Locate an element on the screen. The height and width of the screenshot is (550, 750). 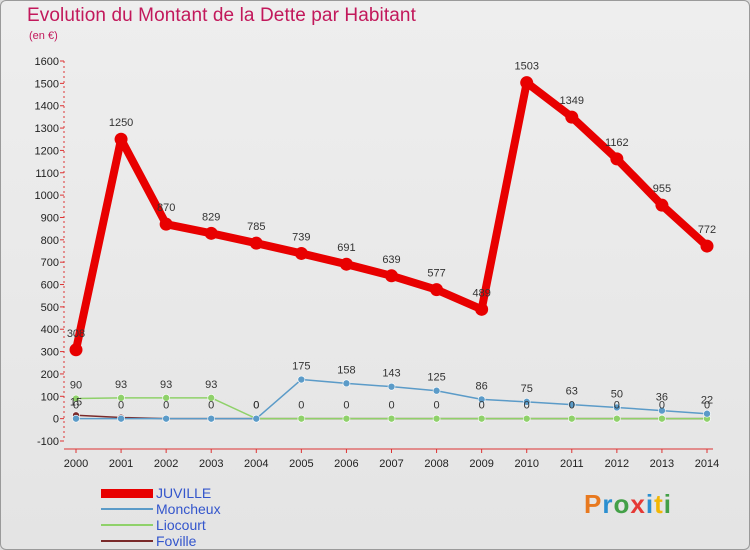
x-tick-label: 2010 is located at coordinates (526, 464).